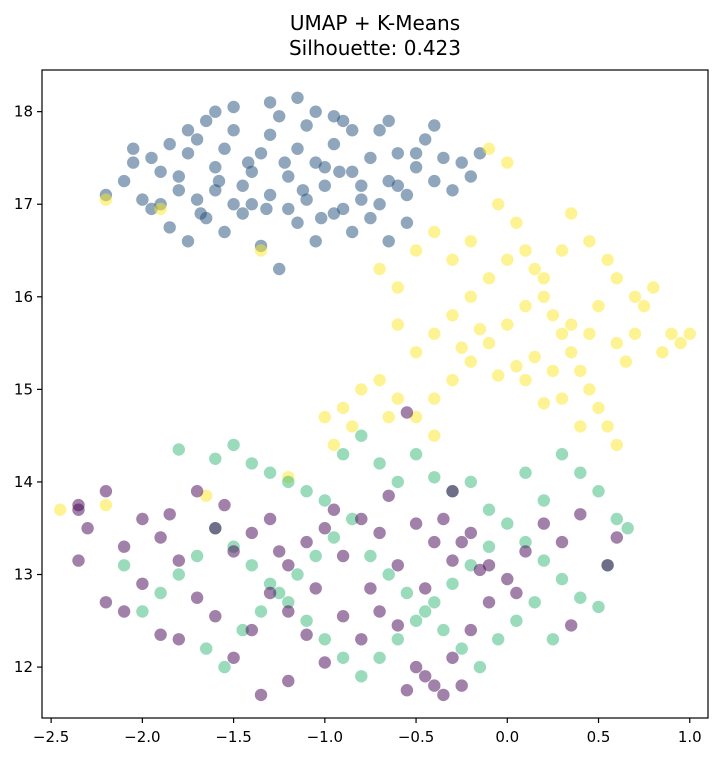 The height and width of the screenshot is (758, 728). I want to click on x-tick-label: 0.0, so click(507, 737).